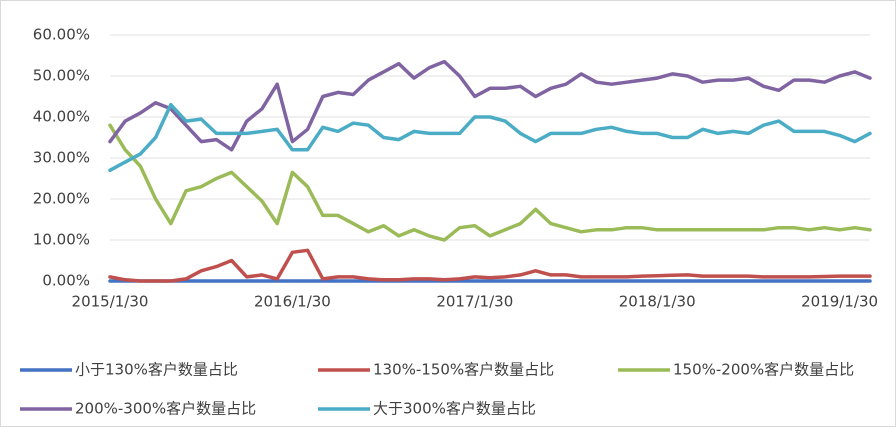  Describe the element at coordinates (156, 370) in the screenshot. I see `legend-label: 小于130%客户数量占比` at that location.